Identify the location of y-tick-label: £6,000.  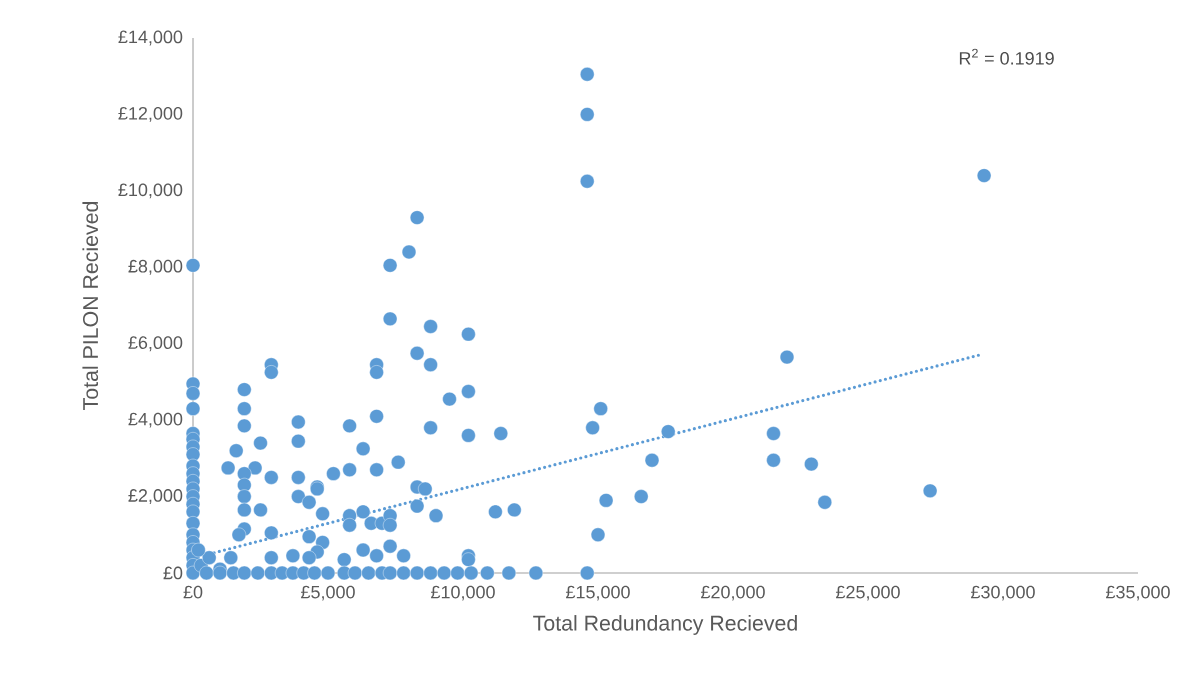
(155, 344).